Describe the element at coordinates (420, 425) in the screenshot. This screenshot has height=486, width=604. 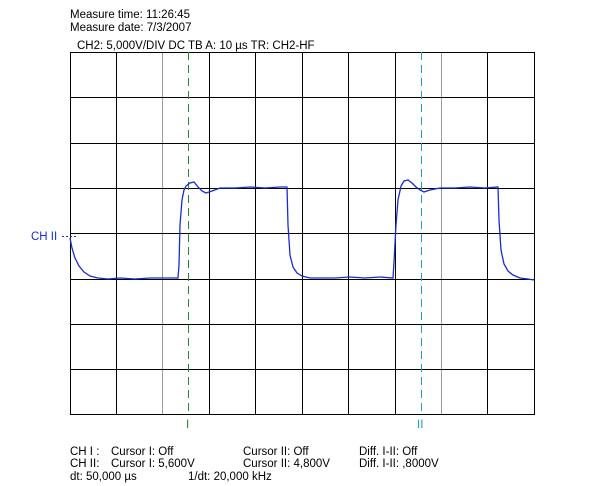
I see `cursor-2-label: II` at that location.